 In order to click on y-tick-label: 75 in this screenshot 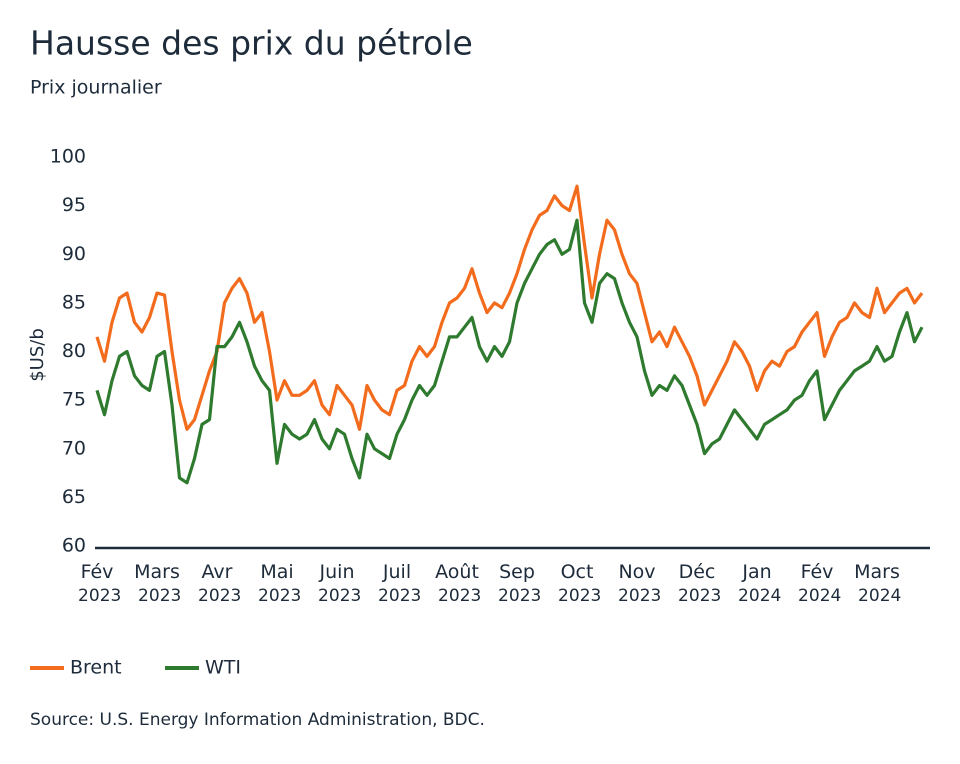, I will do `click(74, 400)`.